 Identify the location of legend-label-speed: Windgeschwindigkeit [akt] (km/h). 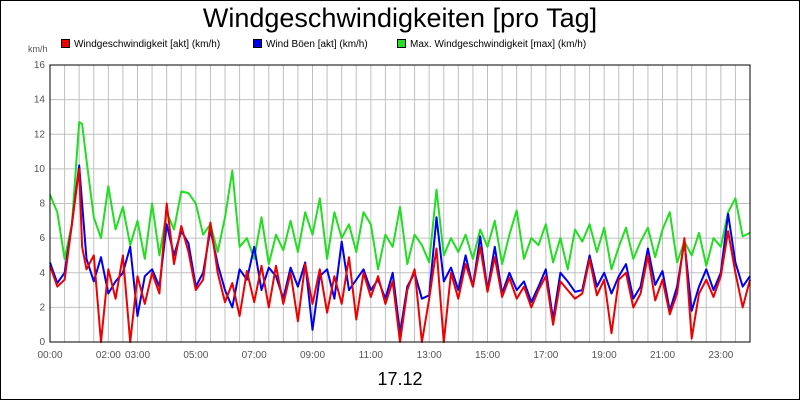
(147, 44).